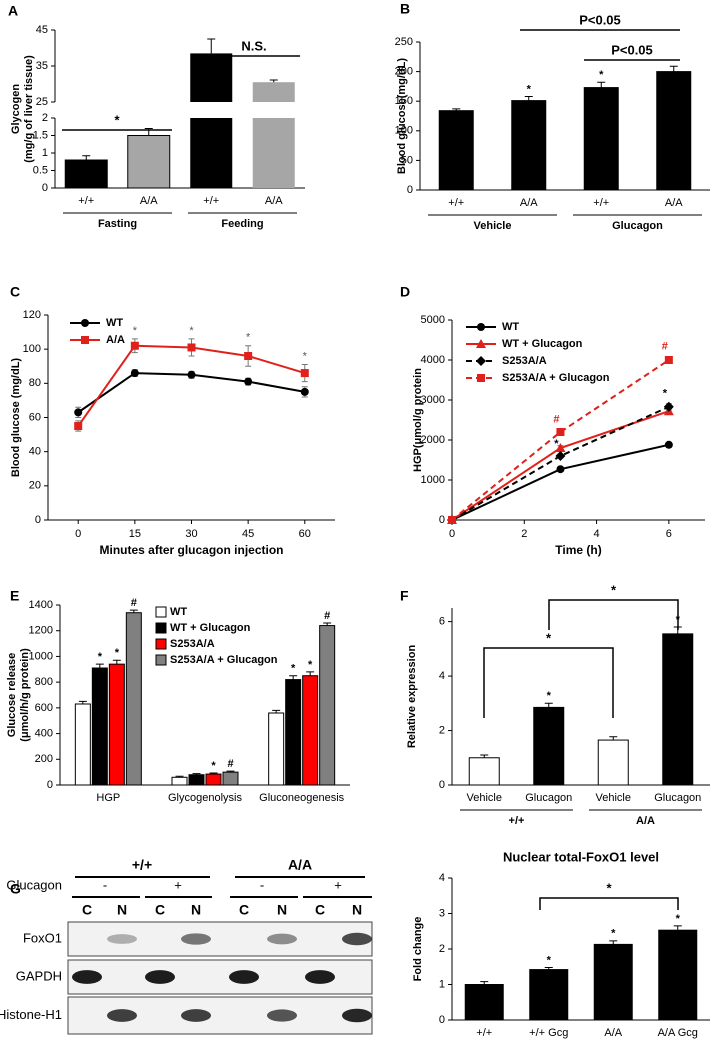 Image resolution: width=725 pixels, height=1046 pixels. I want to click on annotation: P<0.05, so click(600, 19).